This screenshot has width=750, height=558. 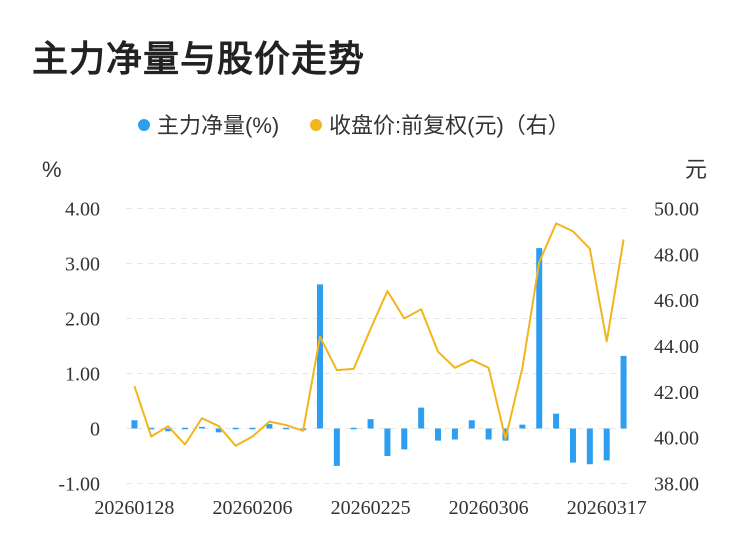 I want to click on right-tick-label: 50.00, so click(x=676, y=210).